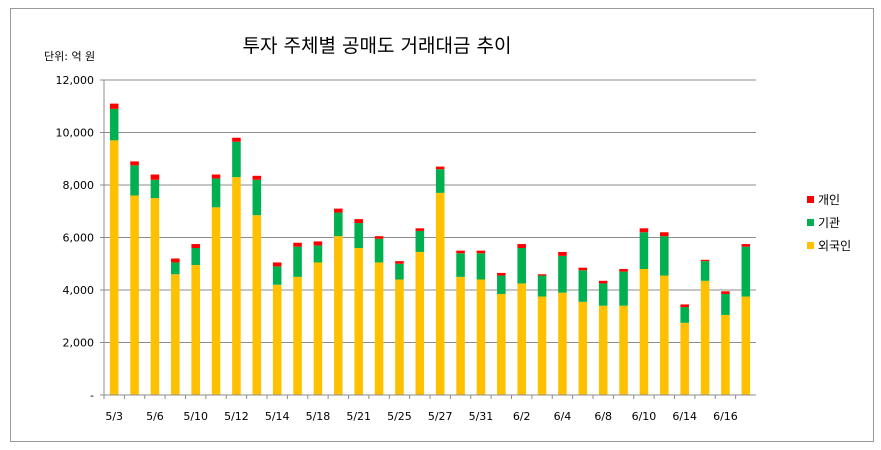 The image size is (881, 450). I want to click on bar-segment-개인-5/18, so click(318, 243).